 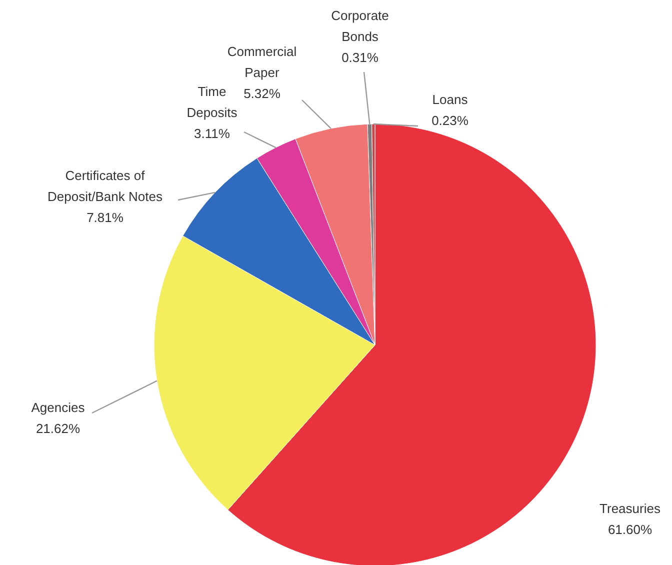 What do you see at coordinates (630, 508) in the screenshot?
I see `slice-label: Treasuries` at bounding box center [630, 508].